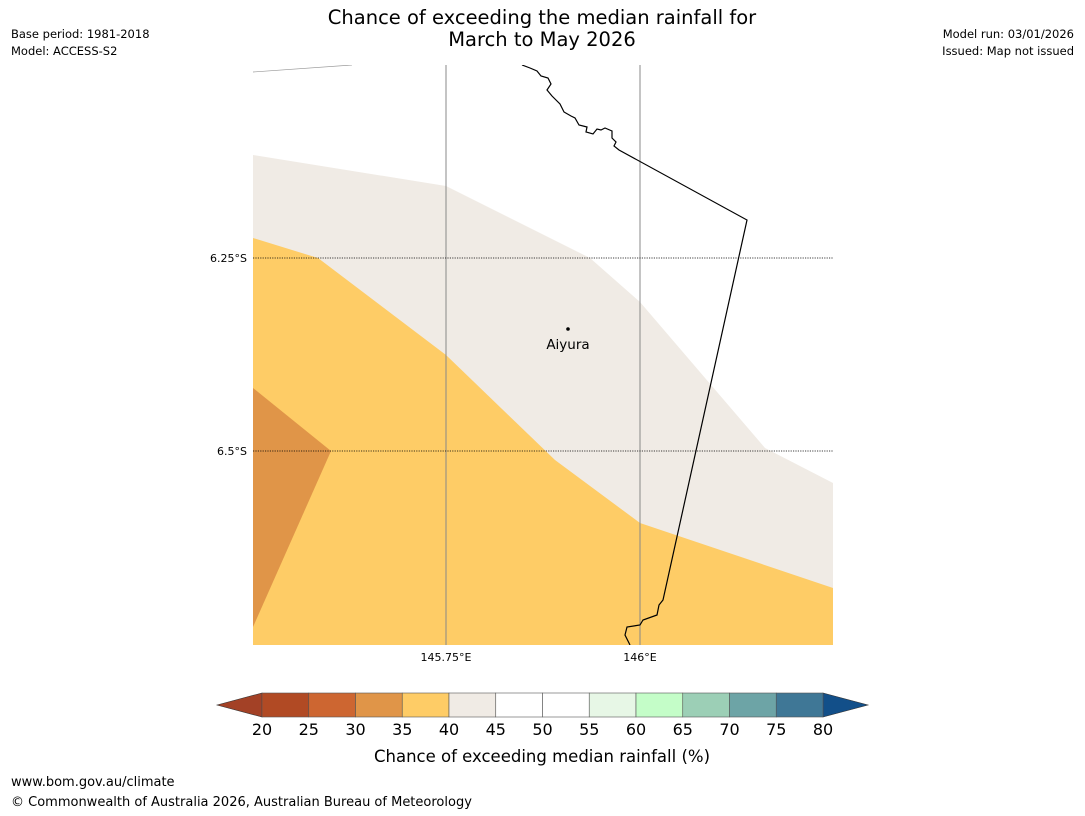  Describe the element at coordinates (303, 69) in the screenshot. I see `domain-edge-line` at that location.